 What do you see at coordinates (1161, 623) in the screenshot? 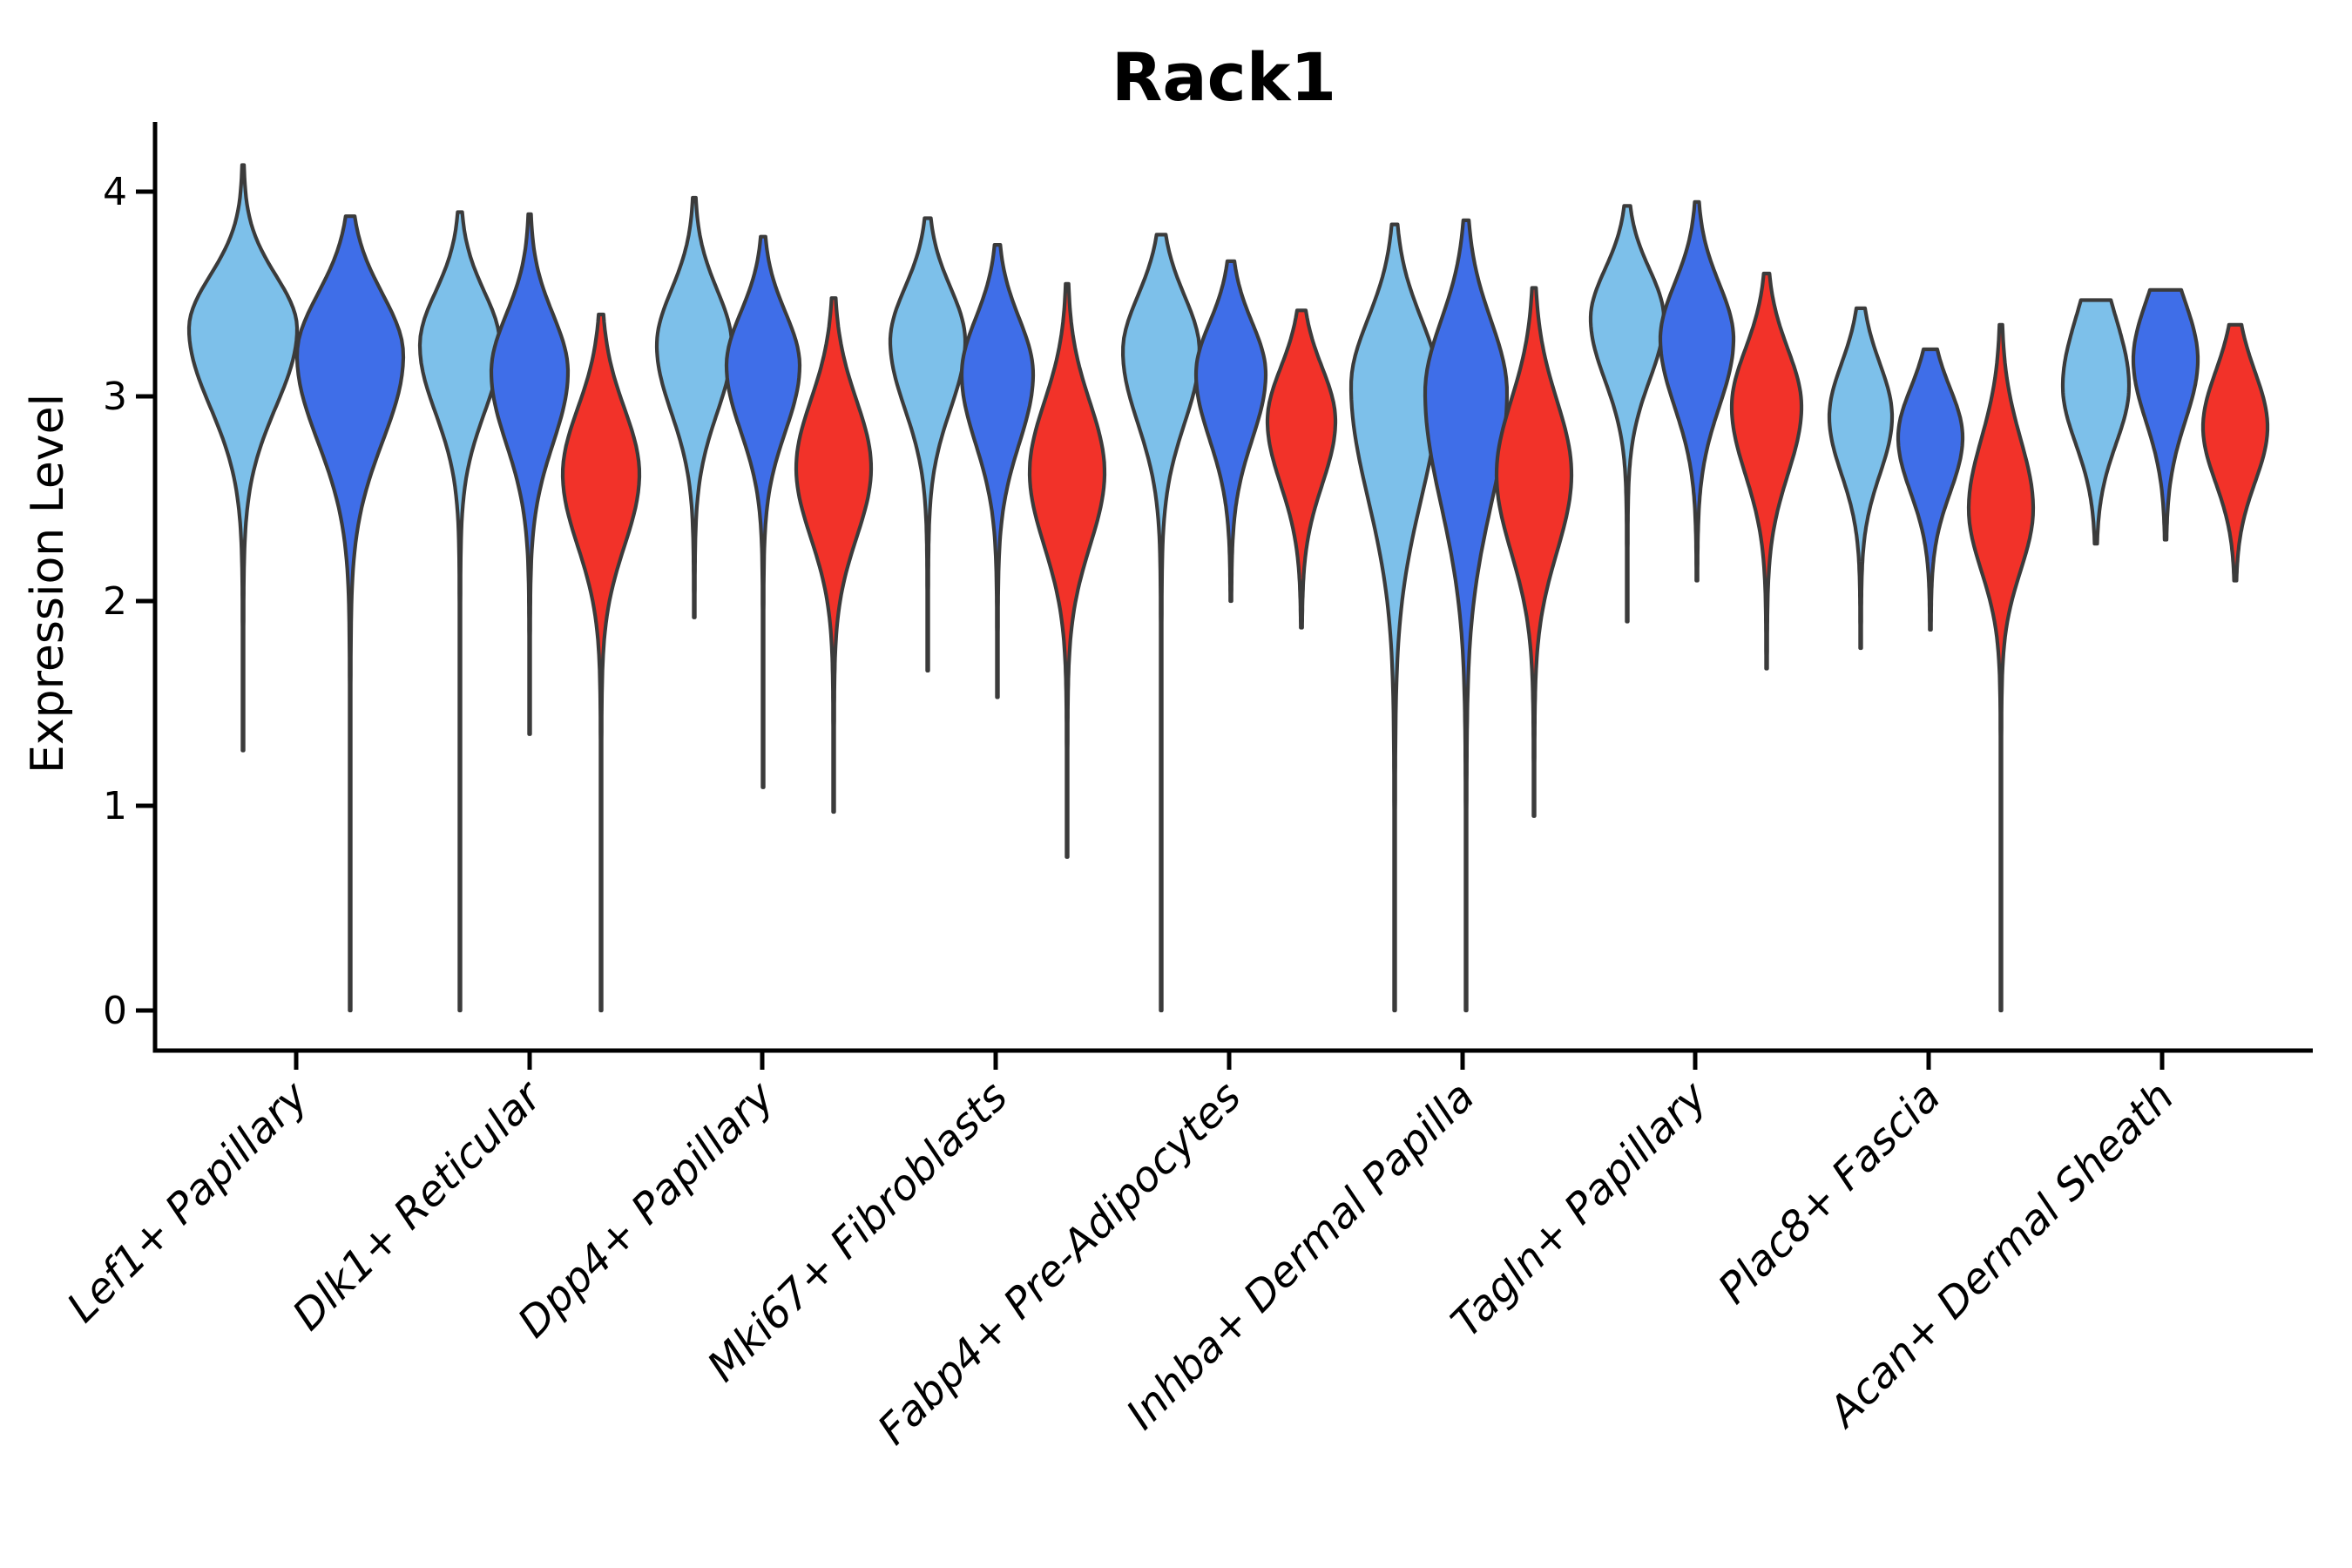
I see `violin-fabp4-pre-adipocytes-light_blue` at bounding box center [1161, 623].